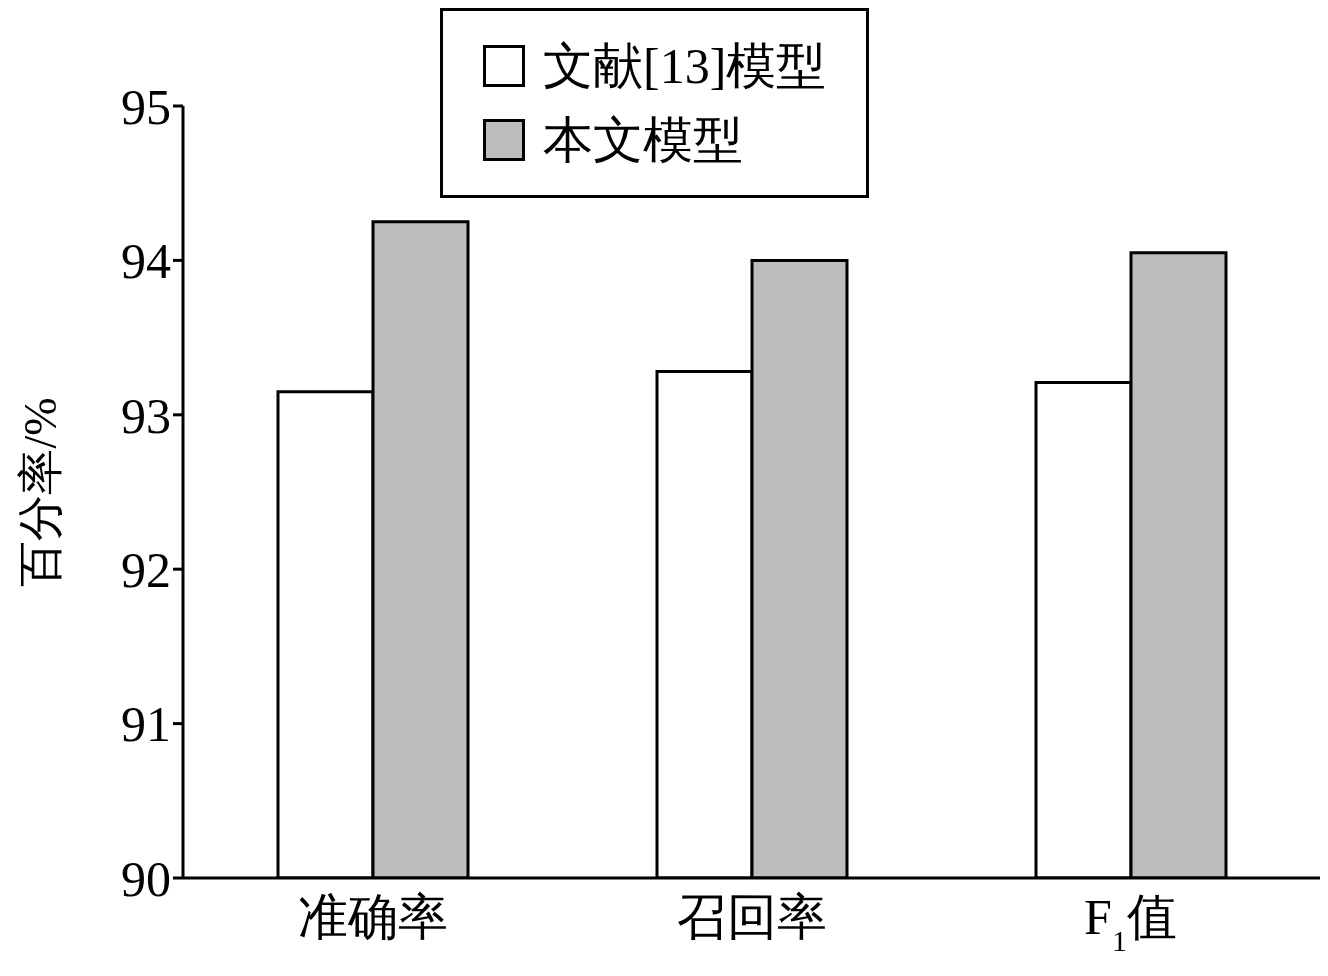  Describe the element at coordinates (372, 917) in the screenshot. I see `x-tick-label: 准确率` at that location.